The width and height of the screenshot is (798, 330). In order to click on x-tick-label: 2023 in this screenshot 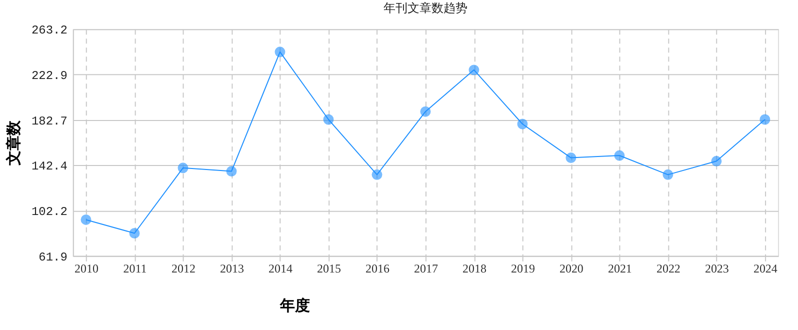, I will do `click(716, 268)`.